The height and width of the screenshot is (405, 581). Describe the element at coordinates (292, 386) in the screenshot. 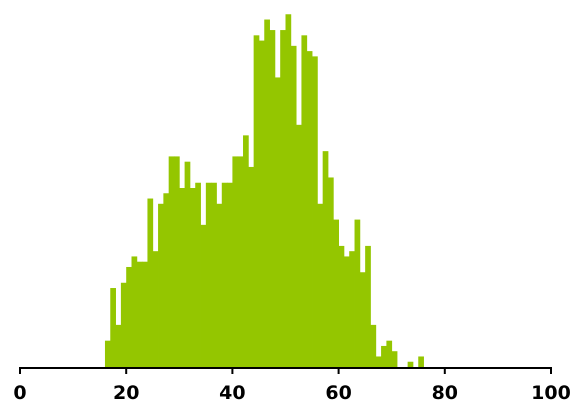

I see `x-axis-ticks: 0 20 40 60 80 100` at that location.